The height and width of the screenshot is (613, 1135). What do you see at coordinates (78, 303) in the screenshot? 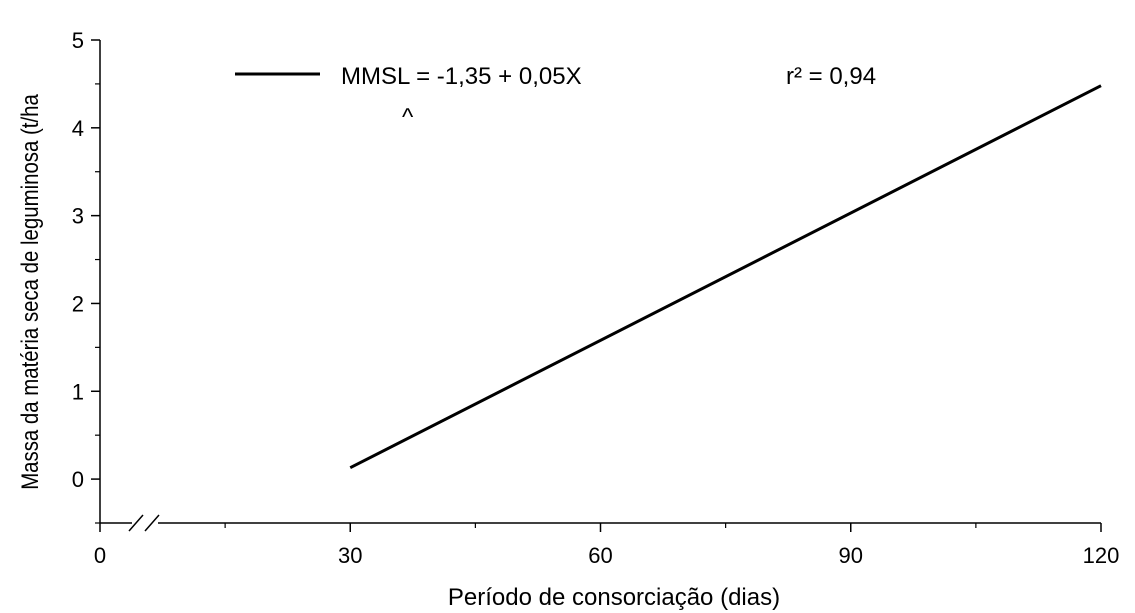
I see `y-tick-label: 2` at bounding box center [78, 303].